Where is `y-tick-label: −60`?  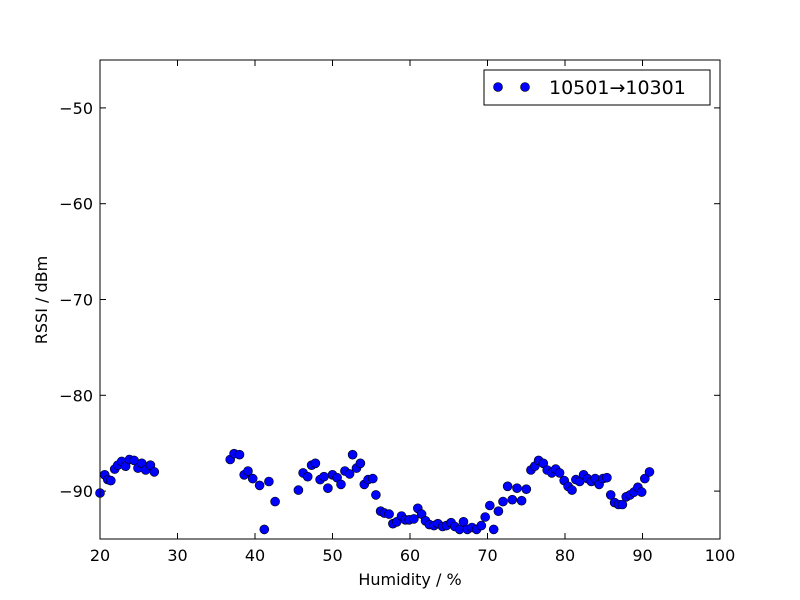 y-tick-label: −60 is located at coordinates (76, 204).